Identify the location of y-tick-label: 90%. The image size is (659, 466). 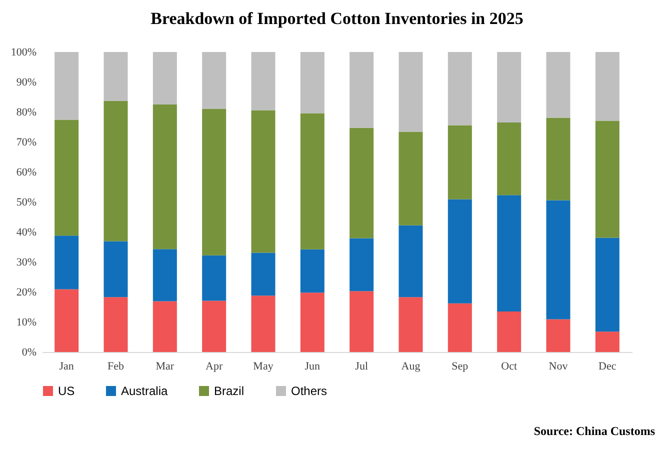
(26, 82).